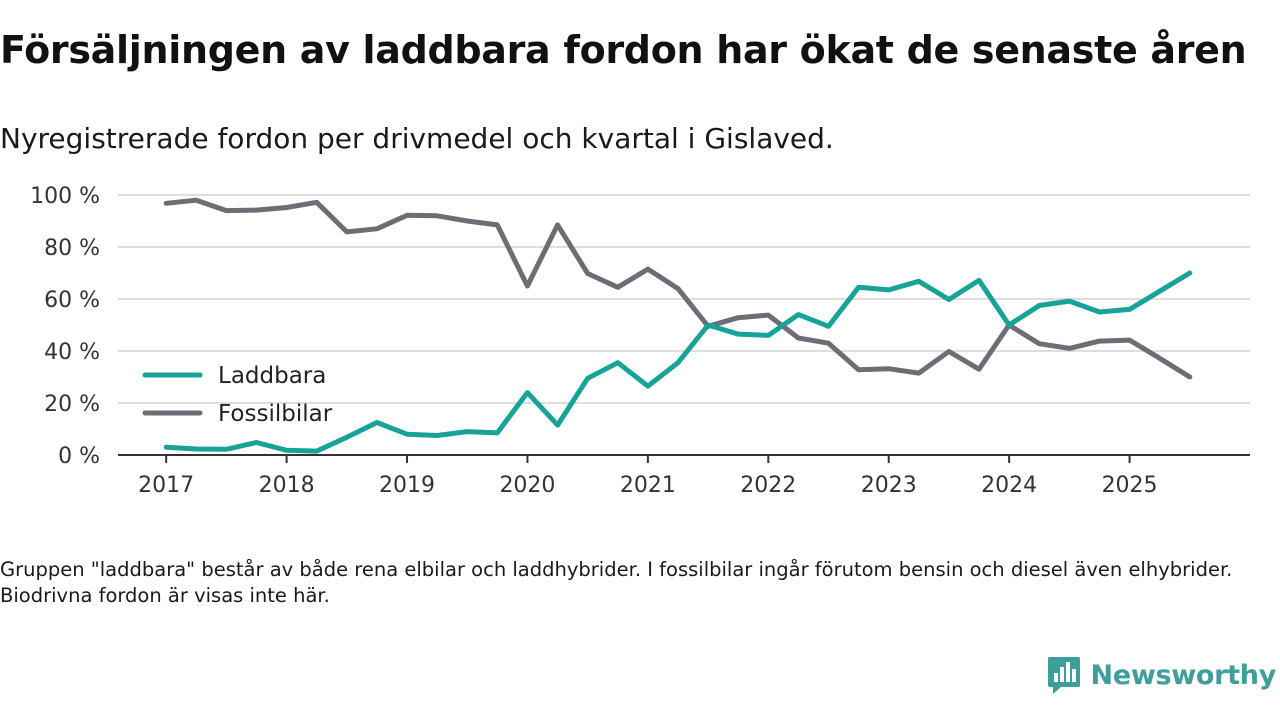 The width and height of the screenshot is (1280, 720). What do you see at coordinates (72, 248) in the screenshot?
I see `y-tick-label: 80 %` at bounding box center [72, 248].